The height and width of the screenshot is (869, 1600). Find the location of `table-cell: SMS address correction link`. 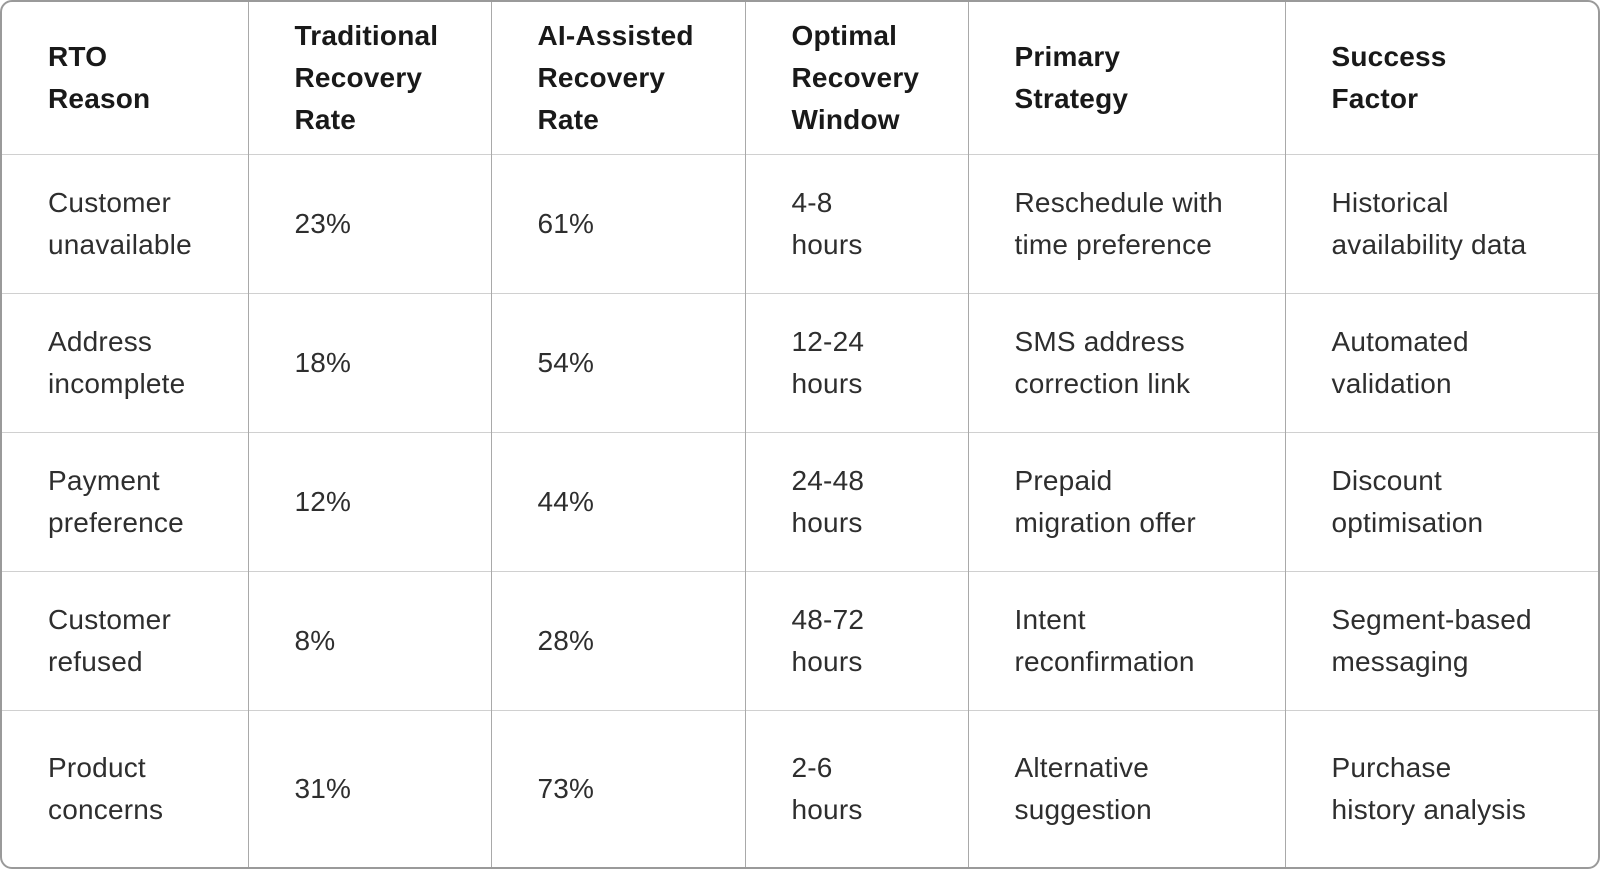

table-cell: SMS address correction link is located at coordinates (1126, 362).